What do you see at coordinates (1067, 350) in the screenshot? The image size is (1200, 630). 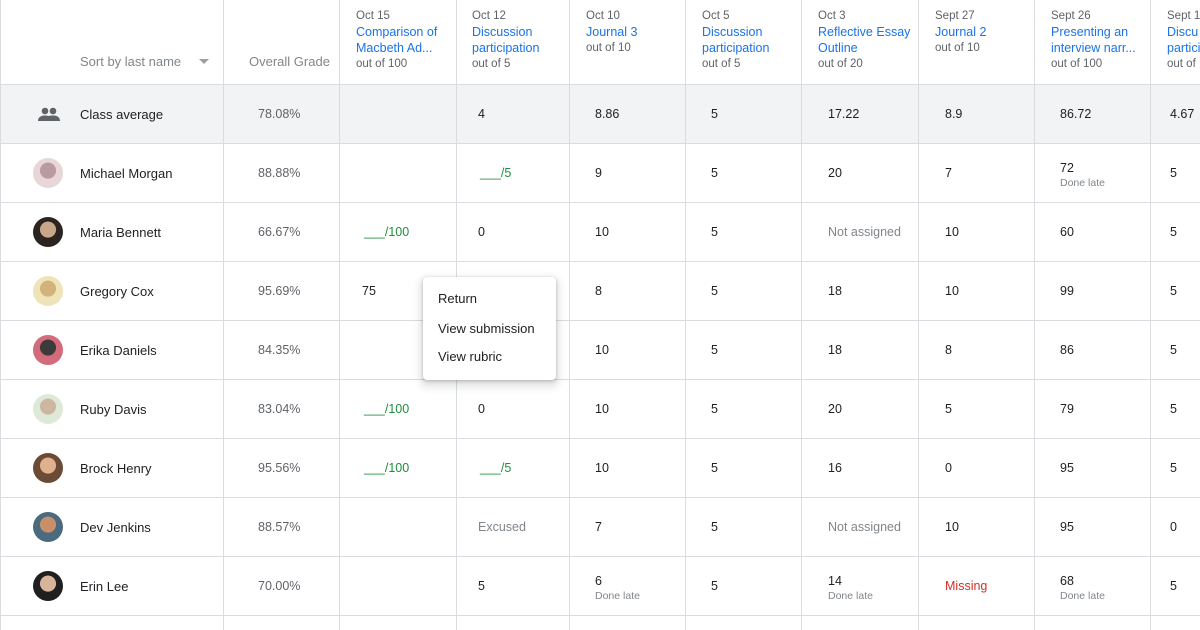 I see `grade-cell: 86` at bounding box center [1067, 350].